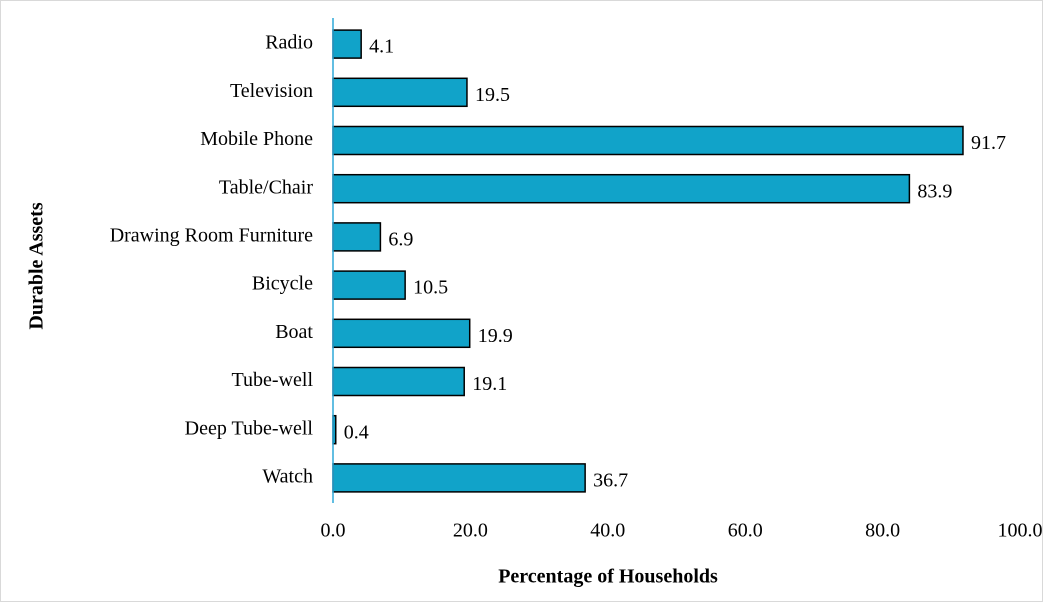  I want to click on y-tick-label: Radio, so click(289, 43).